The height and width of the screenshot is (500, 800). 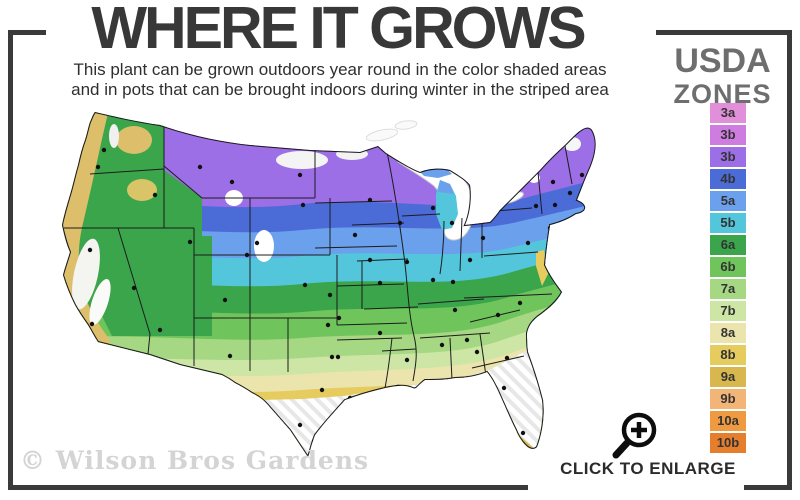 What do you see at coordinates (134, 140) in the screenshot?
I see `columbia-basin-tan` at bounding box center [134, 140].